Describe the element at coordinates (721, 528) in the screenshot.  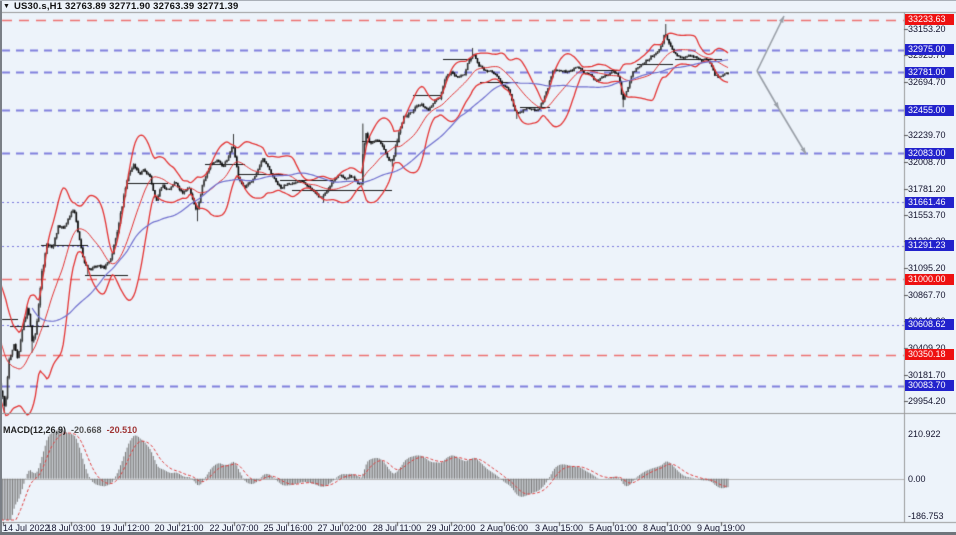
I see `time-axis-label: 9 Aug 19:00` at that location.